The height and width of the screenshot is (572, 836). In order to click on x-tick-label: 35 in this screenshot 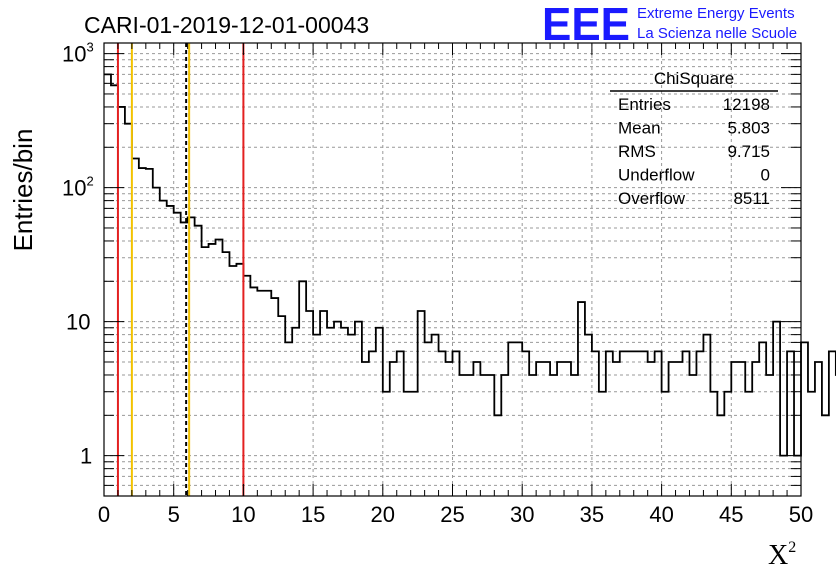, I will do `click(592, 514)`.